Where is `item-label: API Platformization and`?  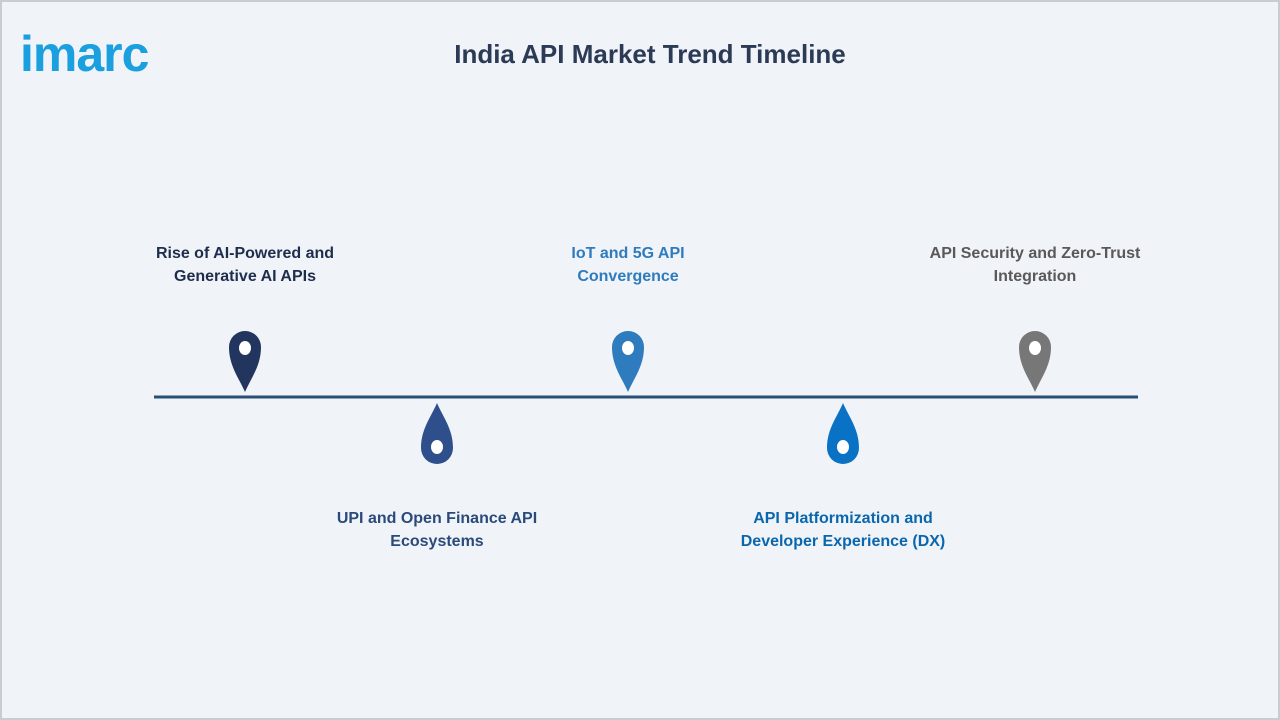
item-label: API Platformization and is located at coordinates (843, 518).